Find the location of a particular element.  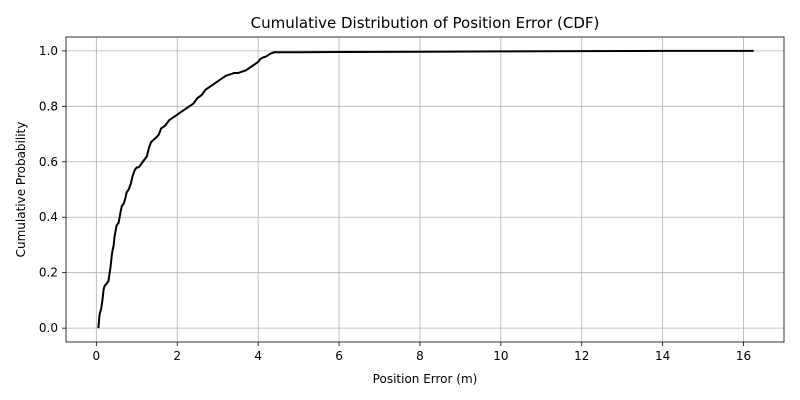

x-tick-label: 12 is located at coordinates (581, 356).